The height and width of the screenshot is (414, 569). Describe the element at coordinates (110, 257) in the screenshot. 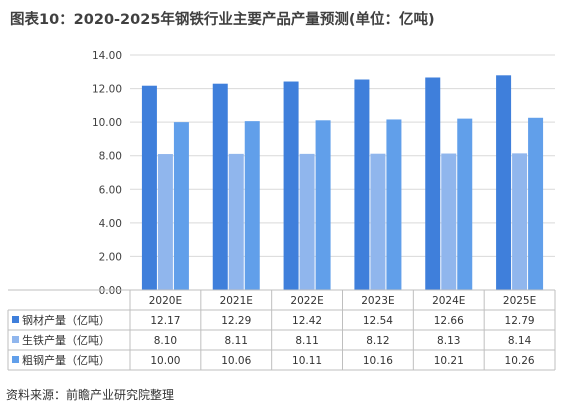

I see `y-tick-label: 2.00` at that location.